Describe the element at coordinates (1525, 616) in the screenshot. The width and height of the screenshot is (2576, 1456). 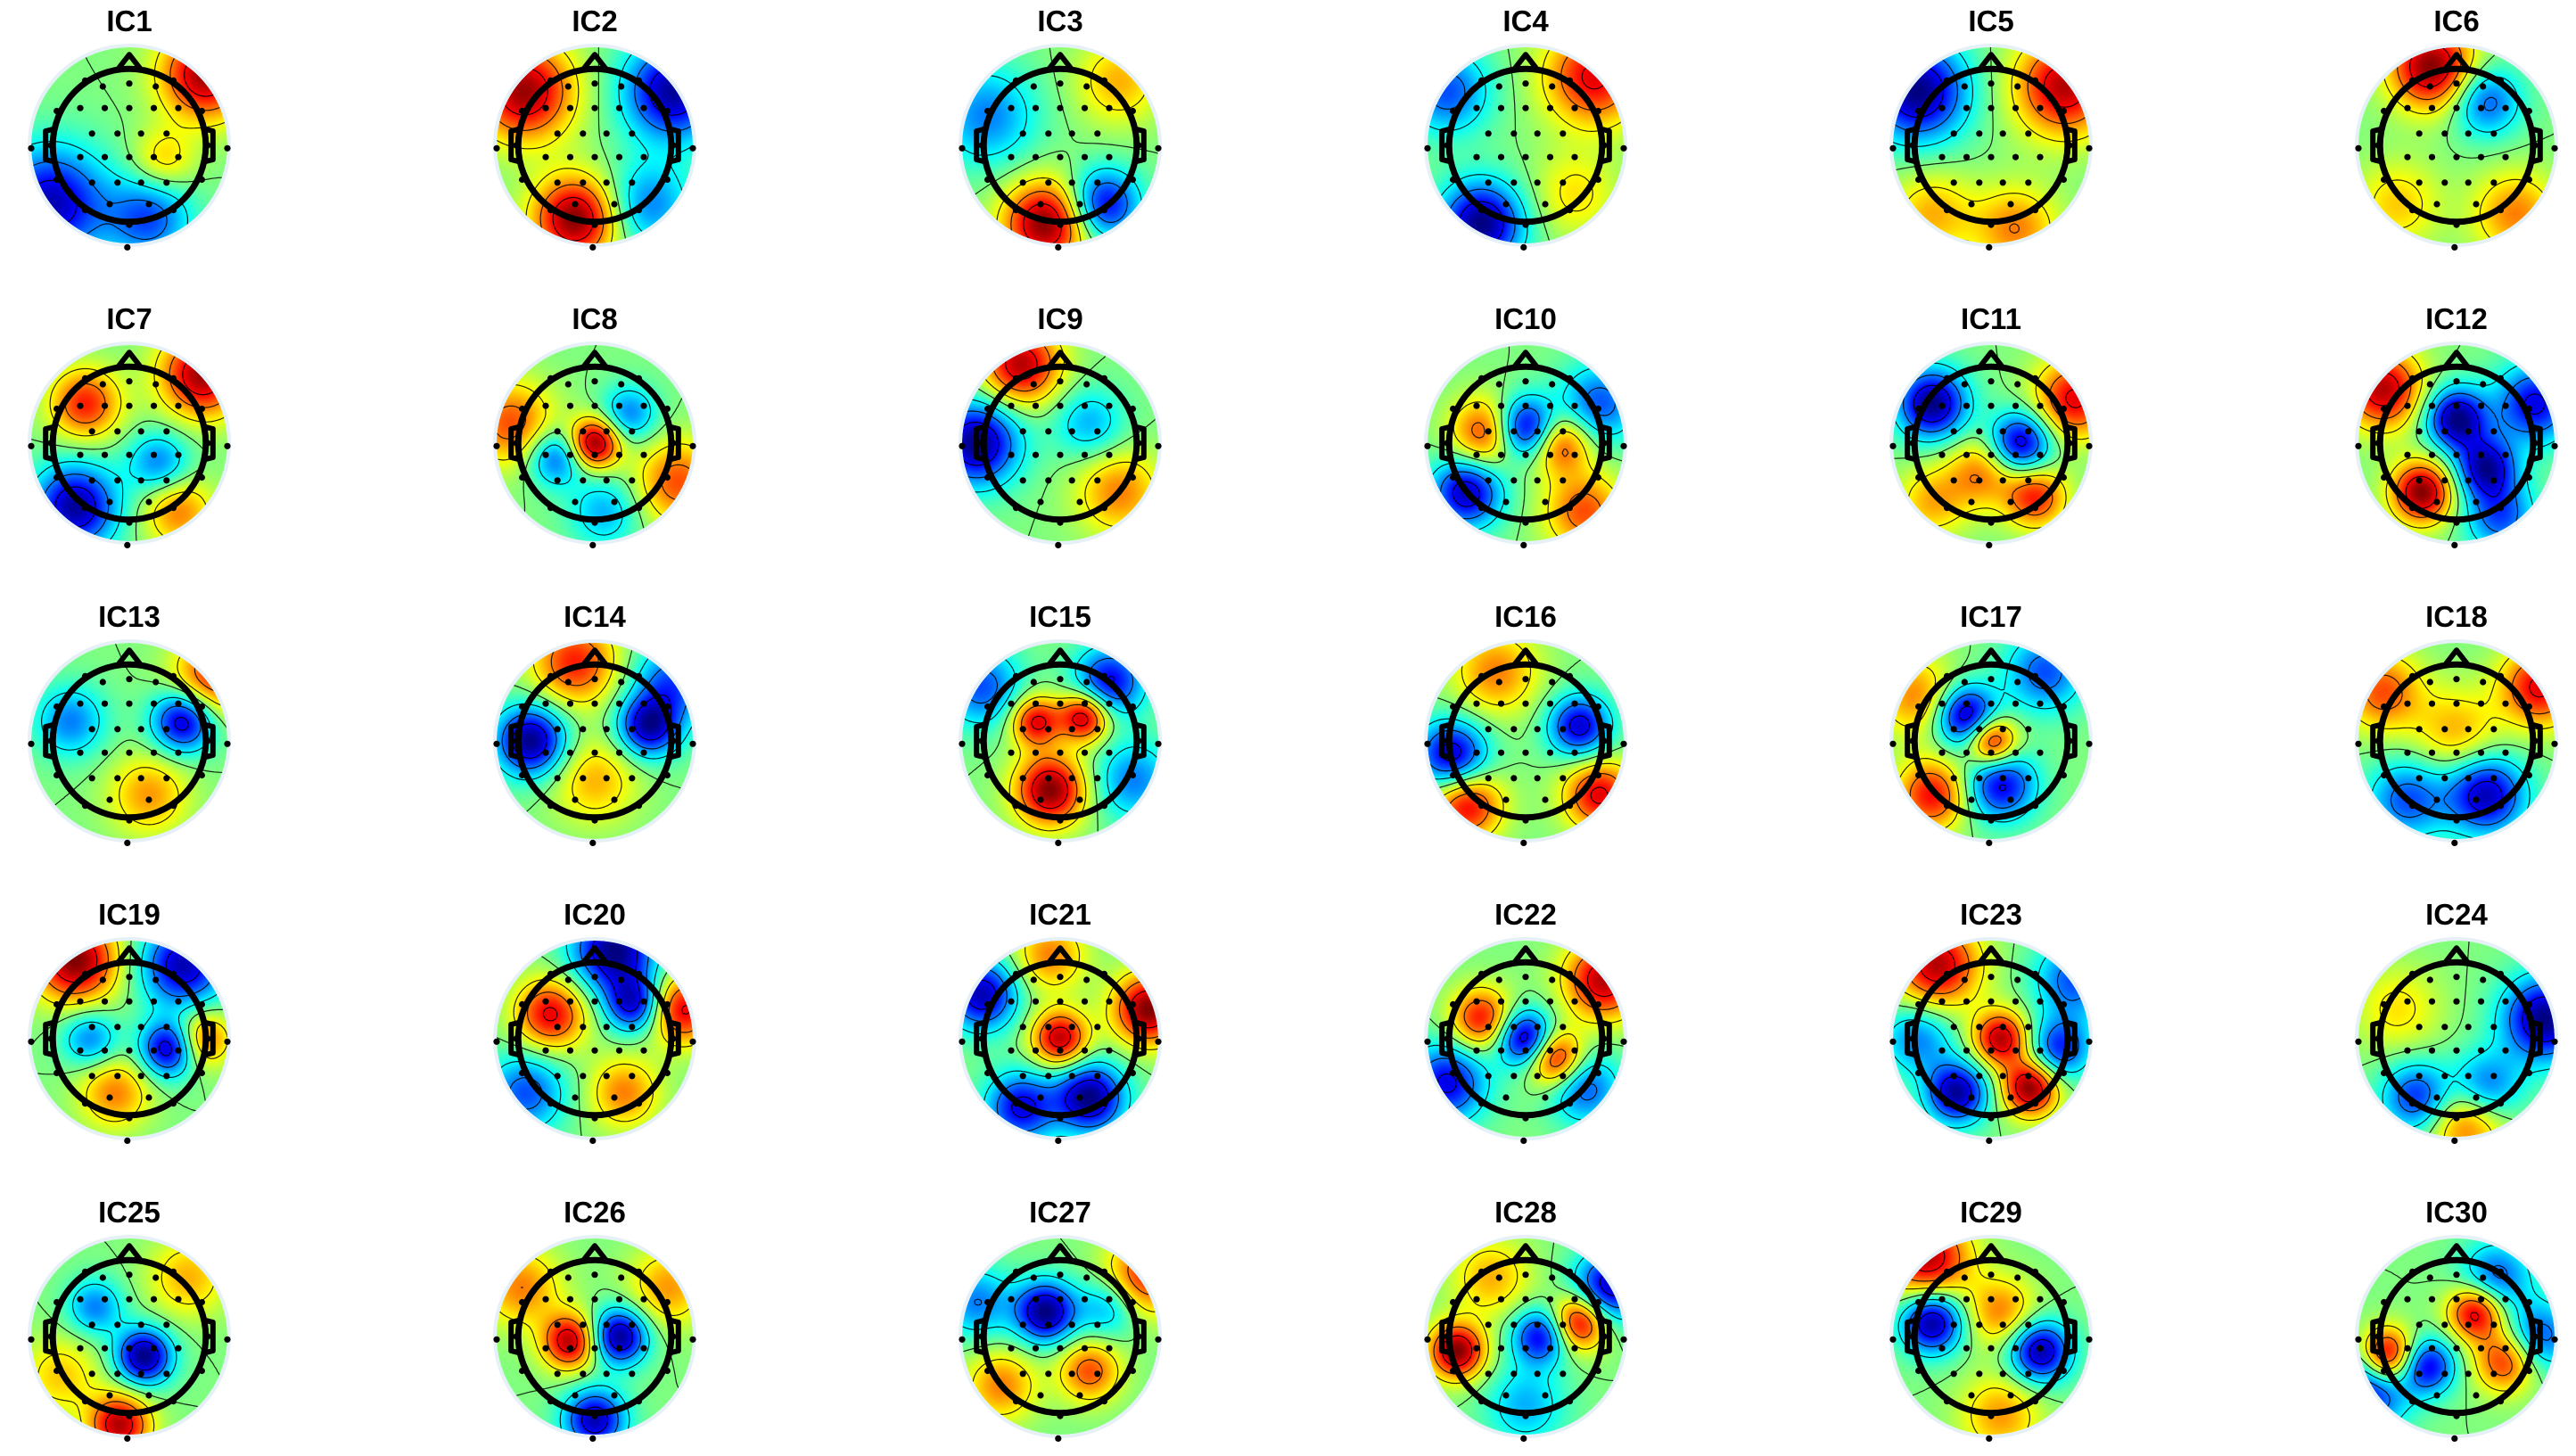
I see `component-title: IC16` at that location.